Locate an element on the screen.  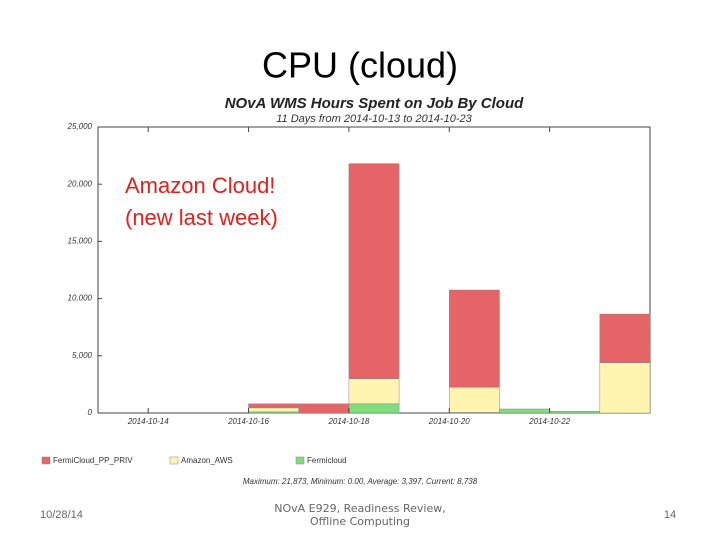
x-tick-label: 2014-10-16 is located at coordinates (248, 421).